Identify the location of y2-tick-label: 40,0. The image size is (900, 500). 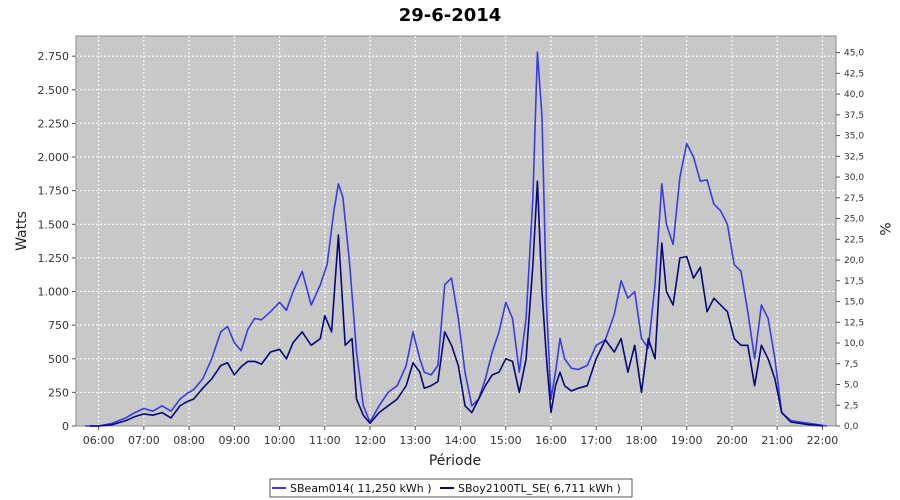
(854, 95).